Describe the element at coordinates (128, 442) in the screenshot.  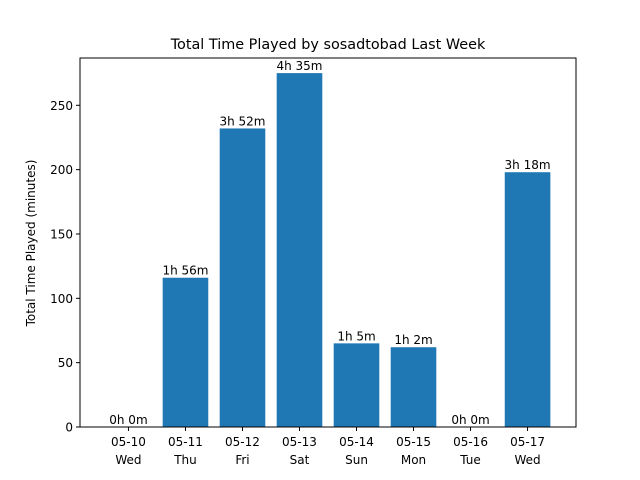
I see `x-tick-label-date: 05-10` at that location.